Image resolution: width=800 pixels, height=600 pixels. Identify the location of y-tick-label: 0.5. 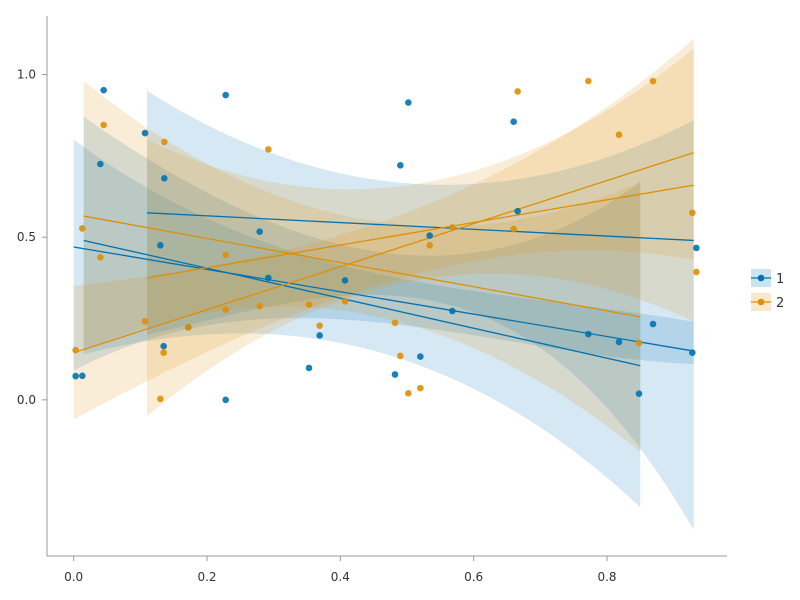
(26, 237).